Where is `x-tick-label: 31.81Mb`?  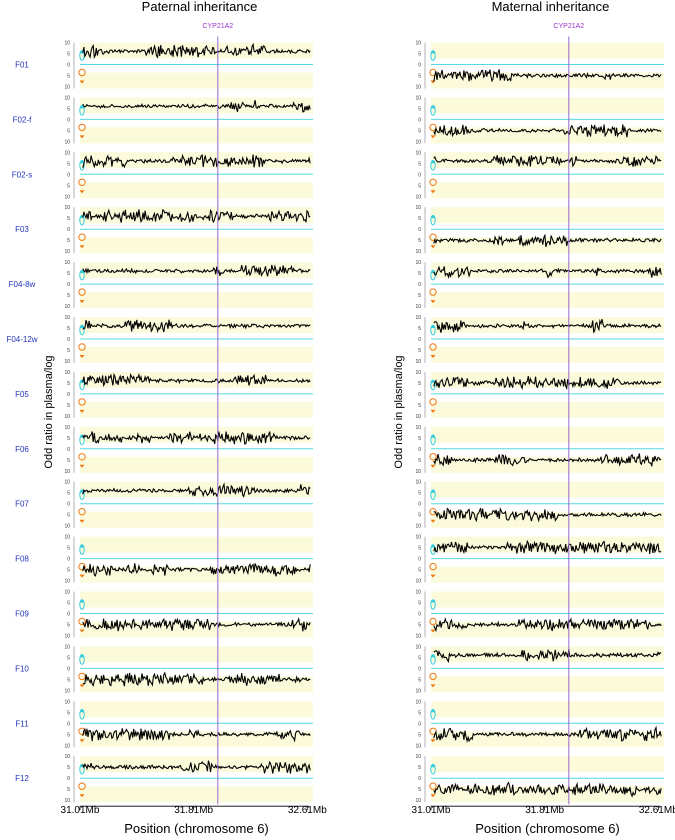 x-tick-label: 31.81Mb is located at coordinates (544, 810).